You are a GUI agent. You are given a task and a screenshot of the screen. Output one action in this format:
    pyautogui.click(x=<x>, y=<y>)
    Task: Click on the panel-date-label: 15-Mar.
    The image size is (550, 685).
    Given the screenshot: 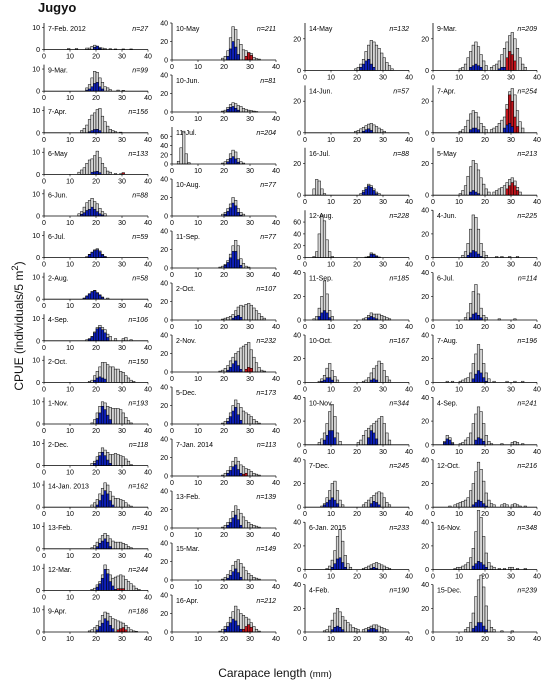 What is the action you would take?
    pyautogui.click(x=188, y=549)
    